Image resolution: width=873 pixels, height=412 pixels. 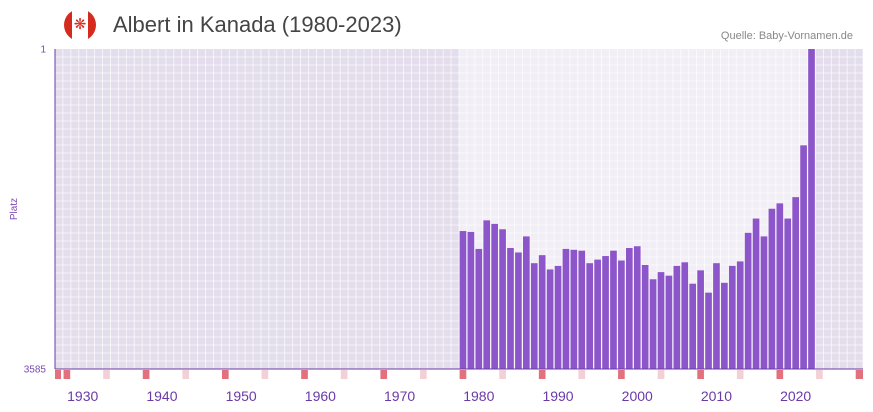 What do you see at coordinates (399, 396) in the screenshot?
I see `x-tick-label-1970: 1970` at bounding box center [399, 396].